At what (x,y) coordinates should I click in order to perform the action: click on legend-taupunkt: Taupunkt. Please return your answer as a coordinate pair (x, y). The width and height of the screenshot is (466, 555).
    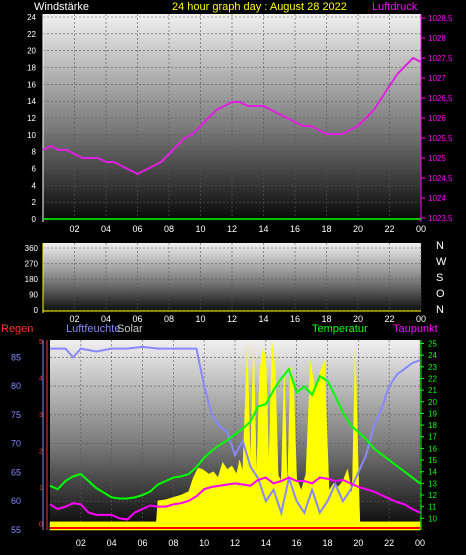
    Looking at the image, I should click on (415, 329).